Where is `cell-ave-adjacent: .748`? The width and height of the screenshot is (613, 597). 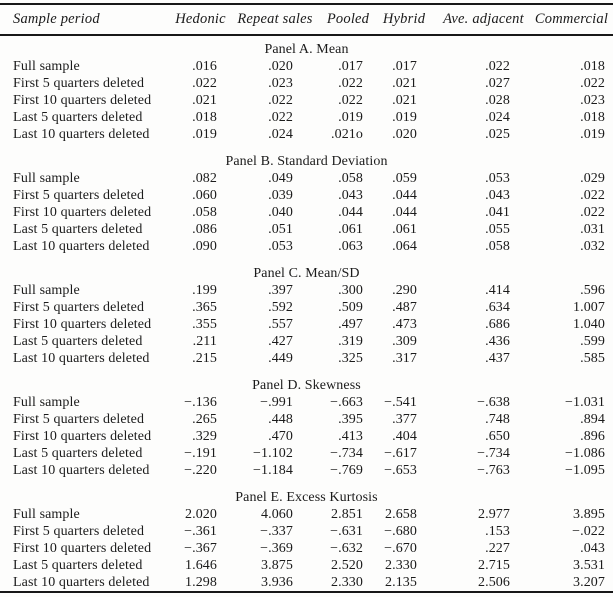 cell-ave-adjacent: .748 is located at coordinates (497, 419).